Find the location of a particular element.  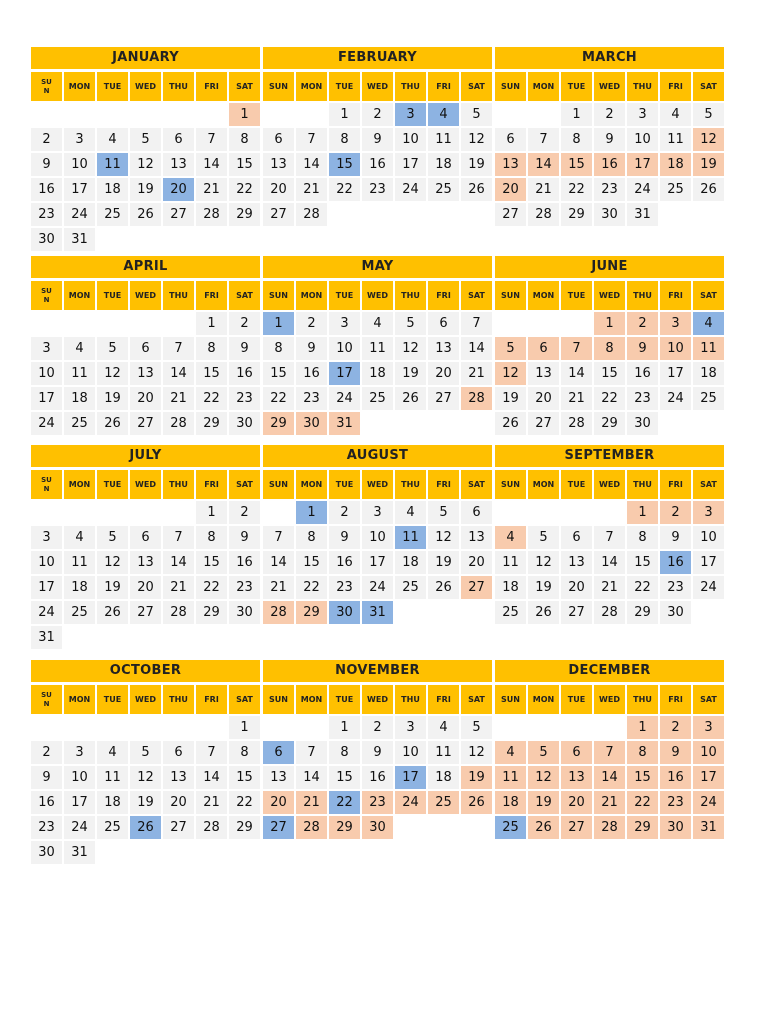

month-title: SEPTEMBER is located at coordinates (609, 456).